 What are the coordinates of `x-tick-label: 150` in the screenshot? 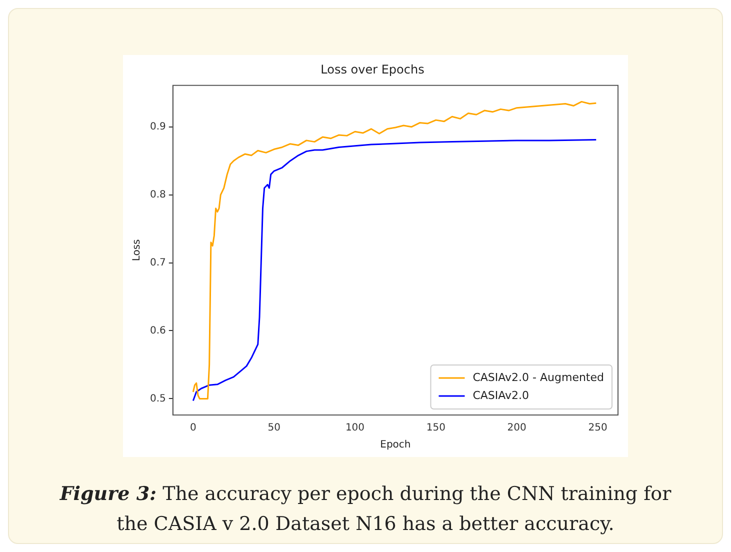 It's located at (436, 428).